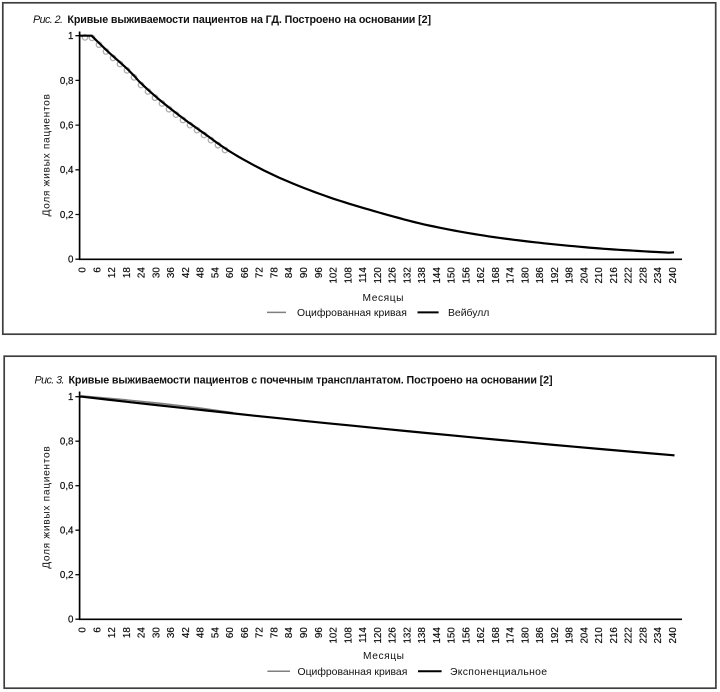  I want to click on svg-text: Вейбулл, so click(468, 313).